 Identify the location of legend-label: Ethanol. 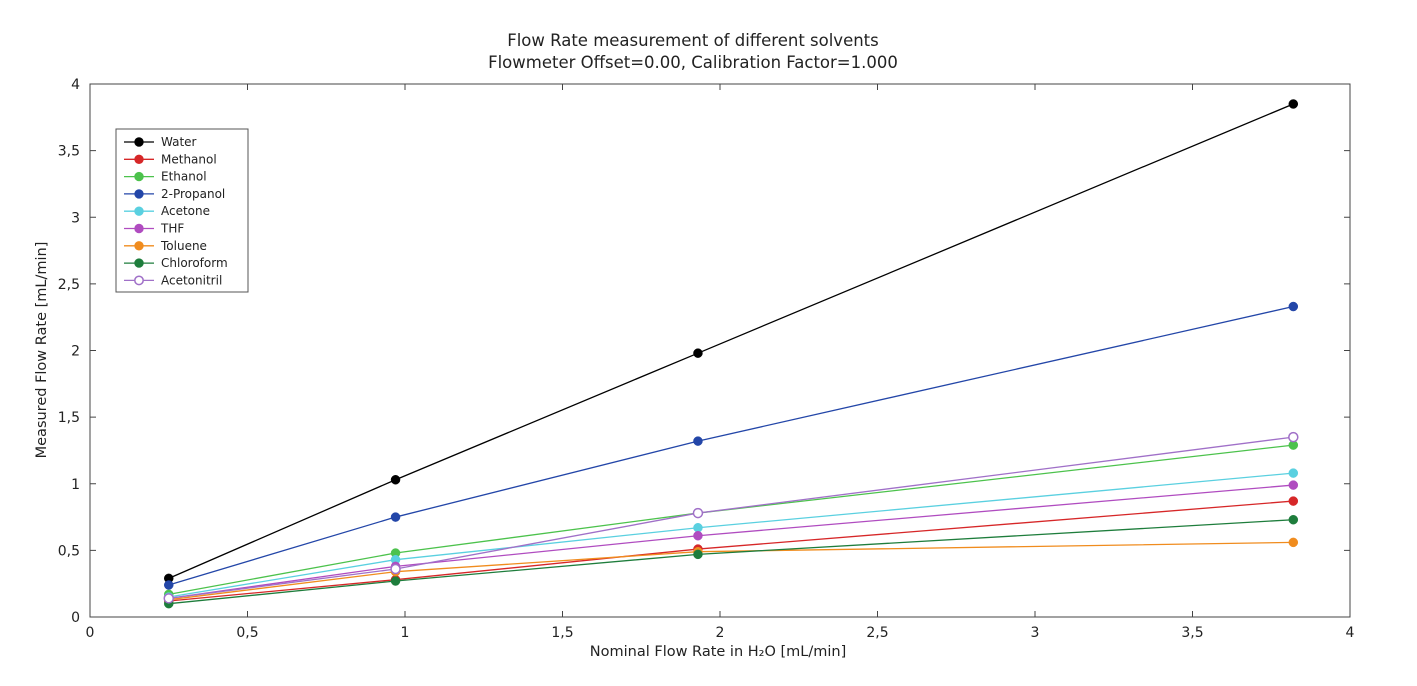
(184, 177).